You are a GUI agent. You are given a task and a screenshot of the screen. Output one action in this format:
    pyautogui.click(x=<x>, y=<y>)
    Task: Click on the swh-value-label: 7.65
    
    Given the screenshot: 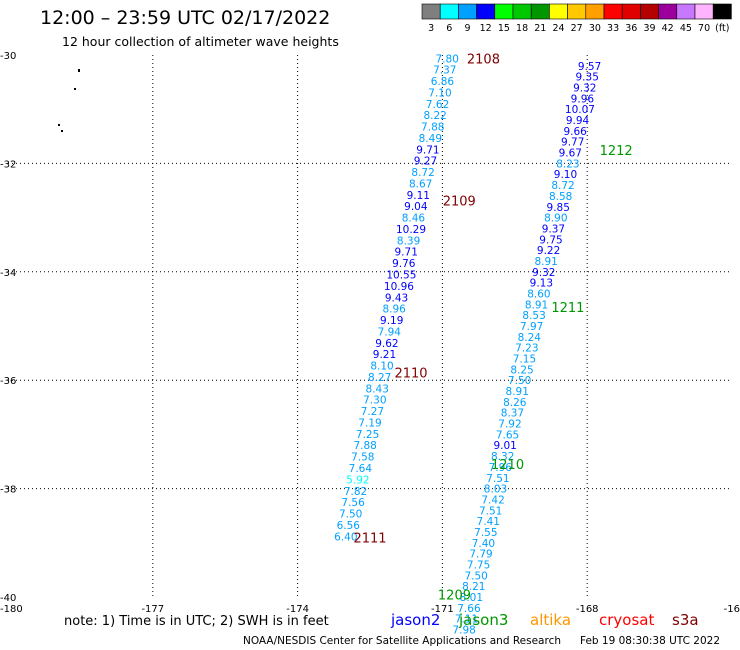 What is the action you would take?
    pyautogui.click(x=507, y=435)
    